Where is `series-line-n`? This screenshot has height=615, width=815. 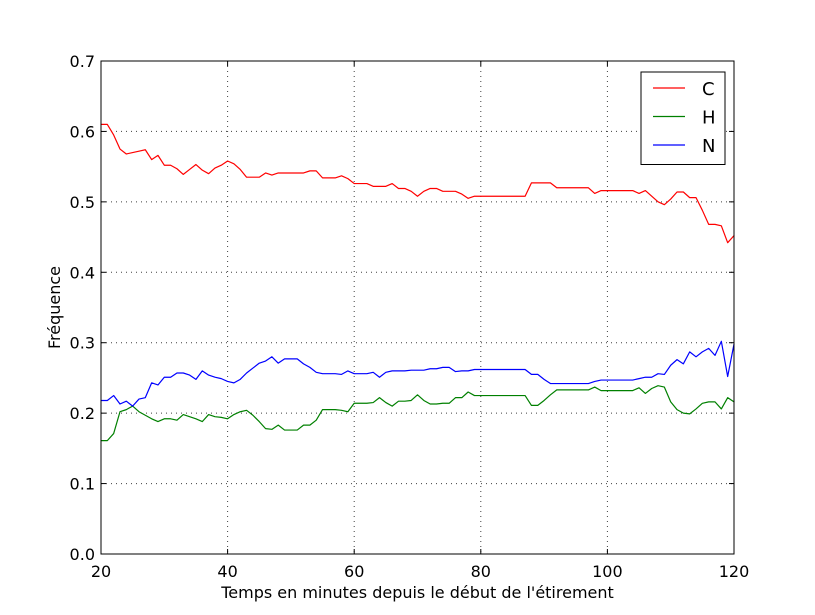 series-line-n is located at coordinates (417, 373).